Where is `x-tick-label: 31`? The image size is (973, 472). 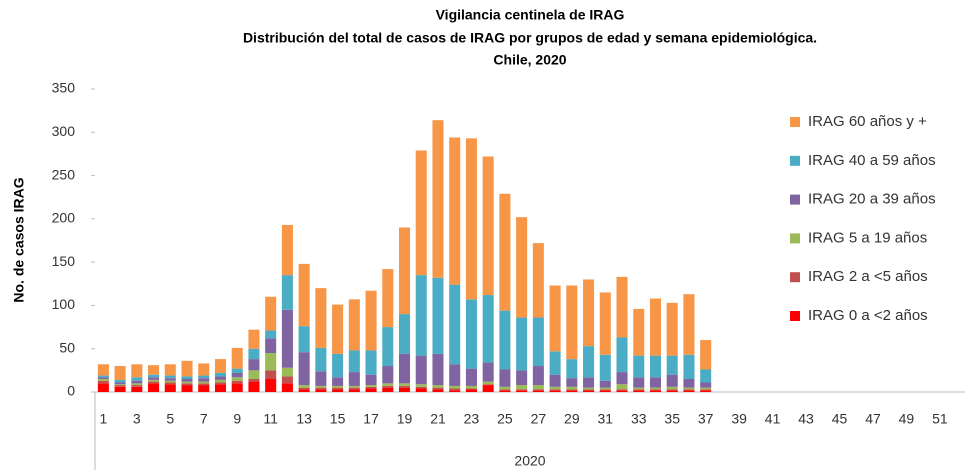
x-tick-label: 31 is located at coordinates (605, 419).